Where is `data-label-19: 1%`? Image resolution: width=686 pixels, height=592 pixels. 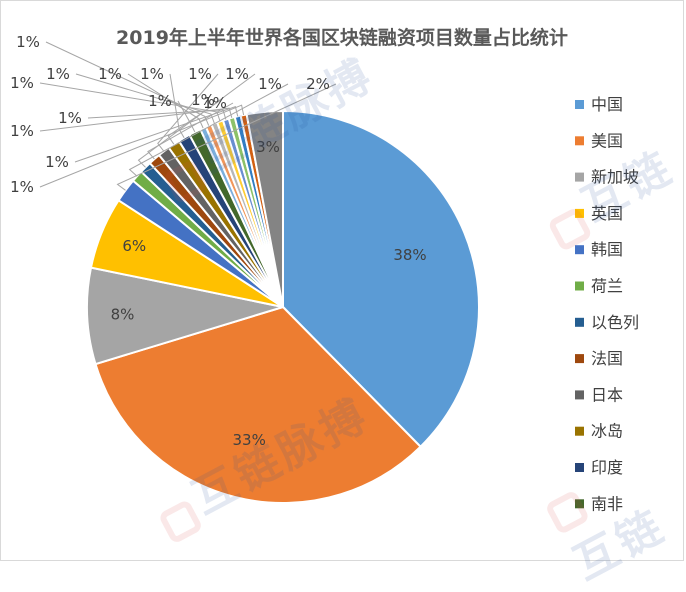
data-label-19: 1% is located at coordinates (22, 187).